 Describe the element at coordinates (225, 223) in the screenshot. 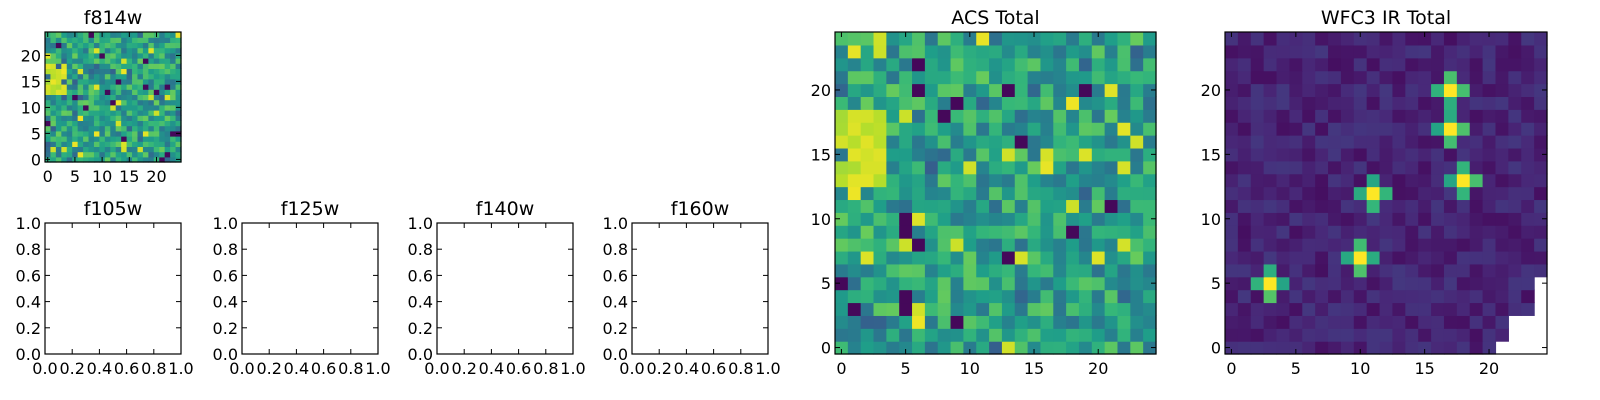

I see `y-tick-label: 1.0` at that location.